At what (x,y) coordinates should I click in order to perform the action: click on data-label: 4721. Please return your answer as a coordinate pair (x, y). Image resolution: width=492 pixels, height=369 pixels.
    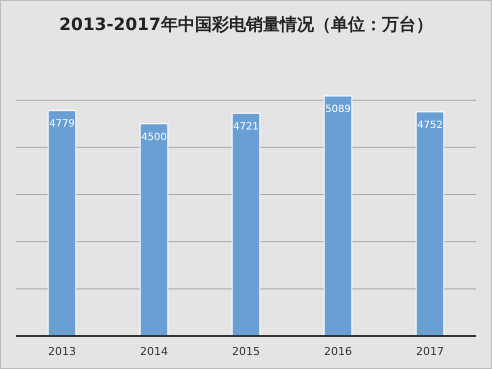
    Looking at the image, I should click on (246, 126).